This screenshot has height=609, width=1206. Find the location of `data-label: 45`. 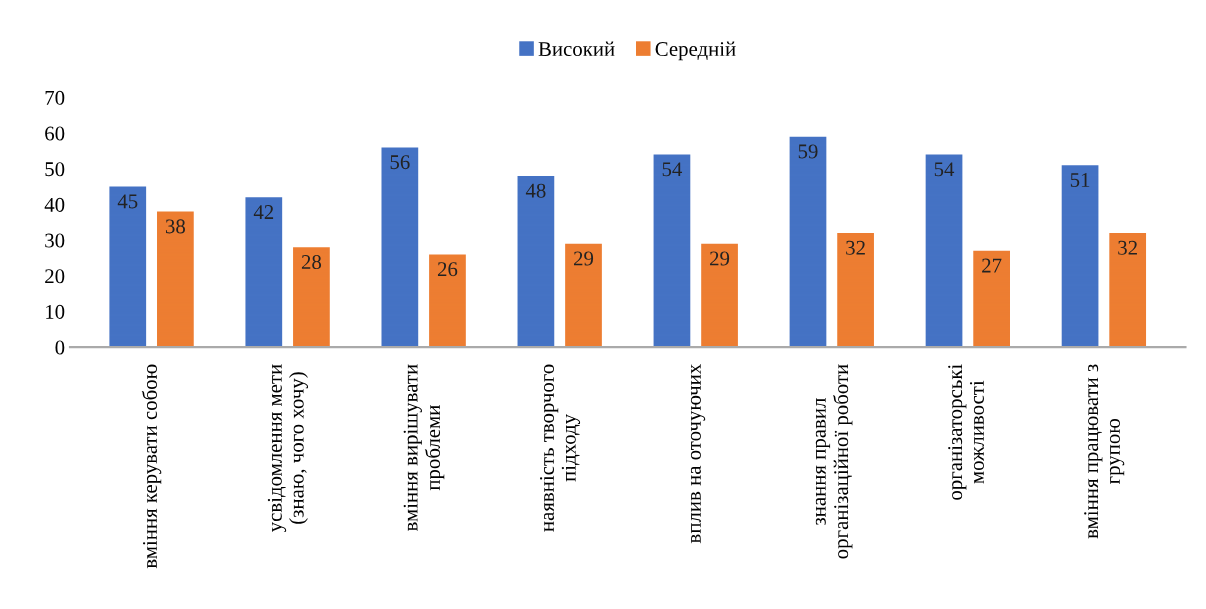

data-label: 45 is located at coordinates (127, 201).